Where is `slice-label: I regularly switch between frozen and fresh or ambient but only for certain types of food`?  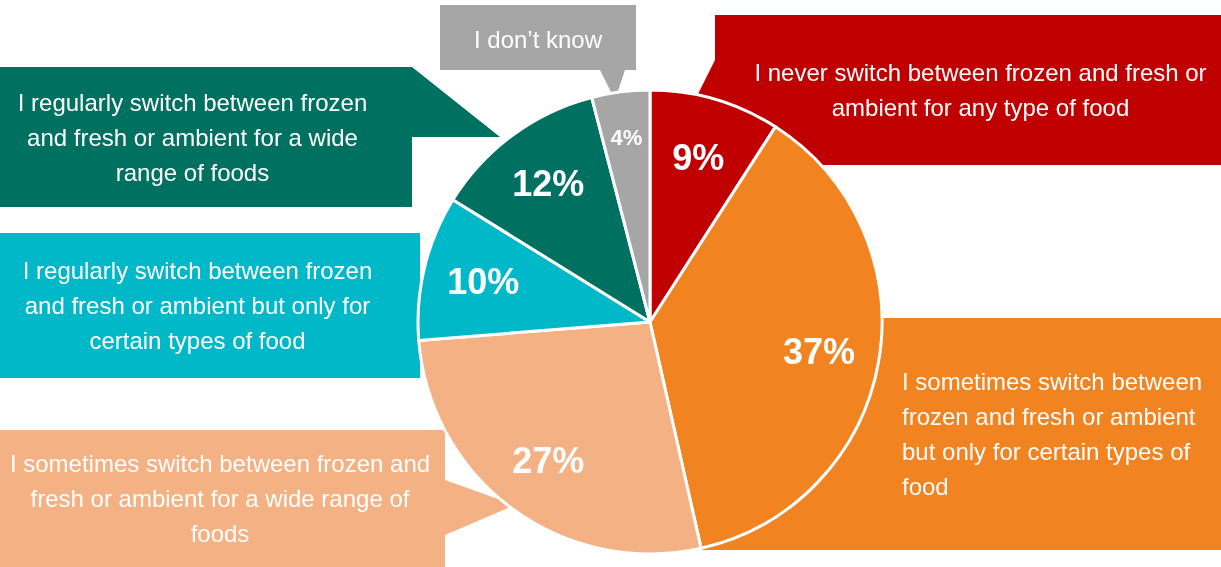
slice-label: I regularly switch between frozen and fresh or ambient but only for certain types of food is located at coordinates (197, 306).